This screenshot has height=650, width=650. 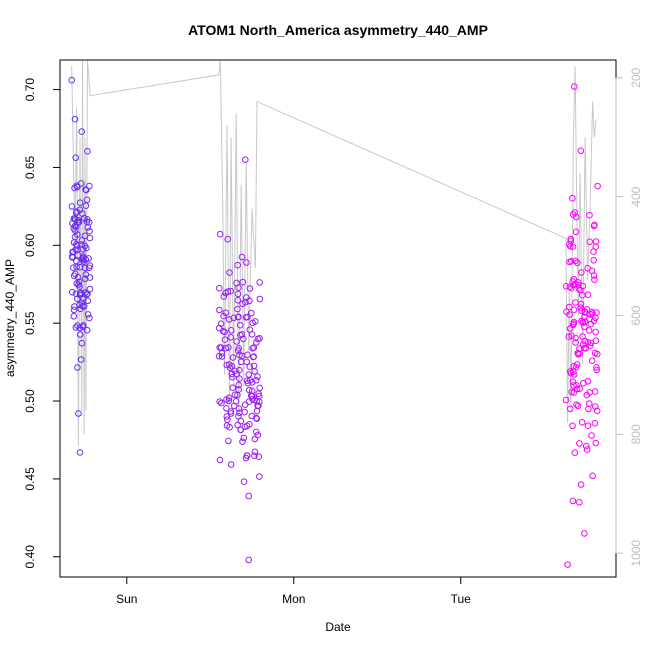 What do you see at coordinates (30, 401) in the screenshot?
I see `y-tick-label: 0.50` at bounding box center [30, 401].